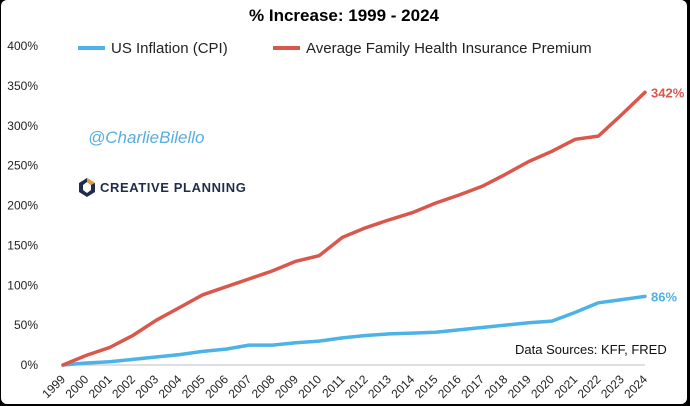 Image resolution: width=690 pixels, height=406 pixels. Describe the element at coordinates (216, 386) in the screenshot. I see `x-tick-label: 2006` at that location.